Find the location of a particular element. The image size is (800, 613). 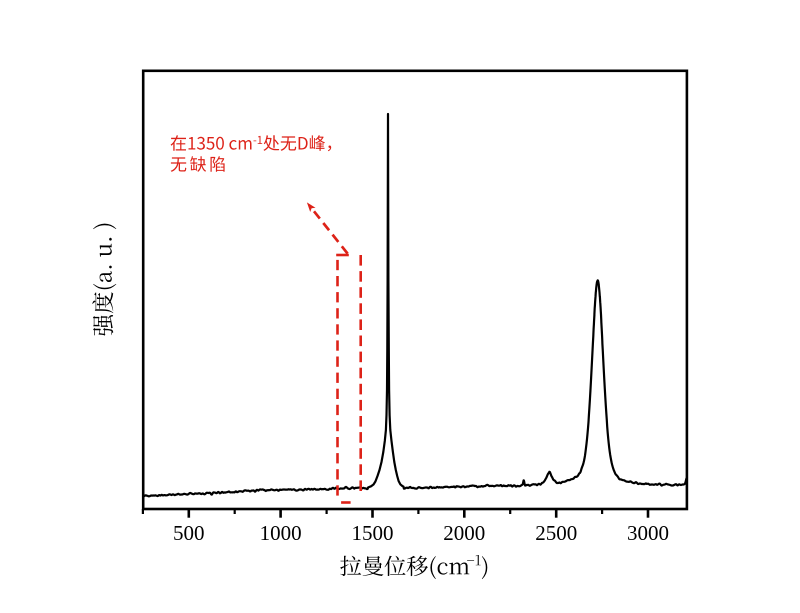

svg-text: 1000 is located at coordinates (281, 533).